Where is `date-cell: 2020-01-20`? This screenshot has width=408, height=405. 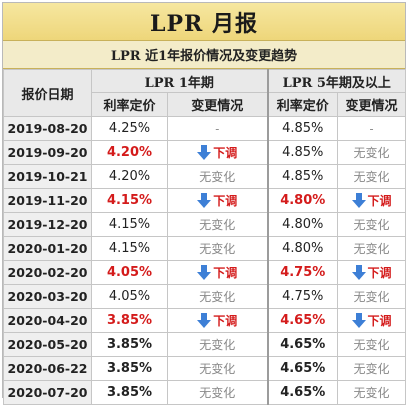 date-cell: 2020-01-20 is located at coordinates (47, 248).